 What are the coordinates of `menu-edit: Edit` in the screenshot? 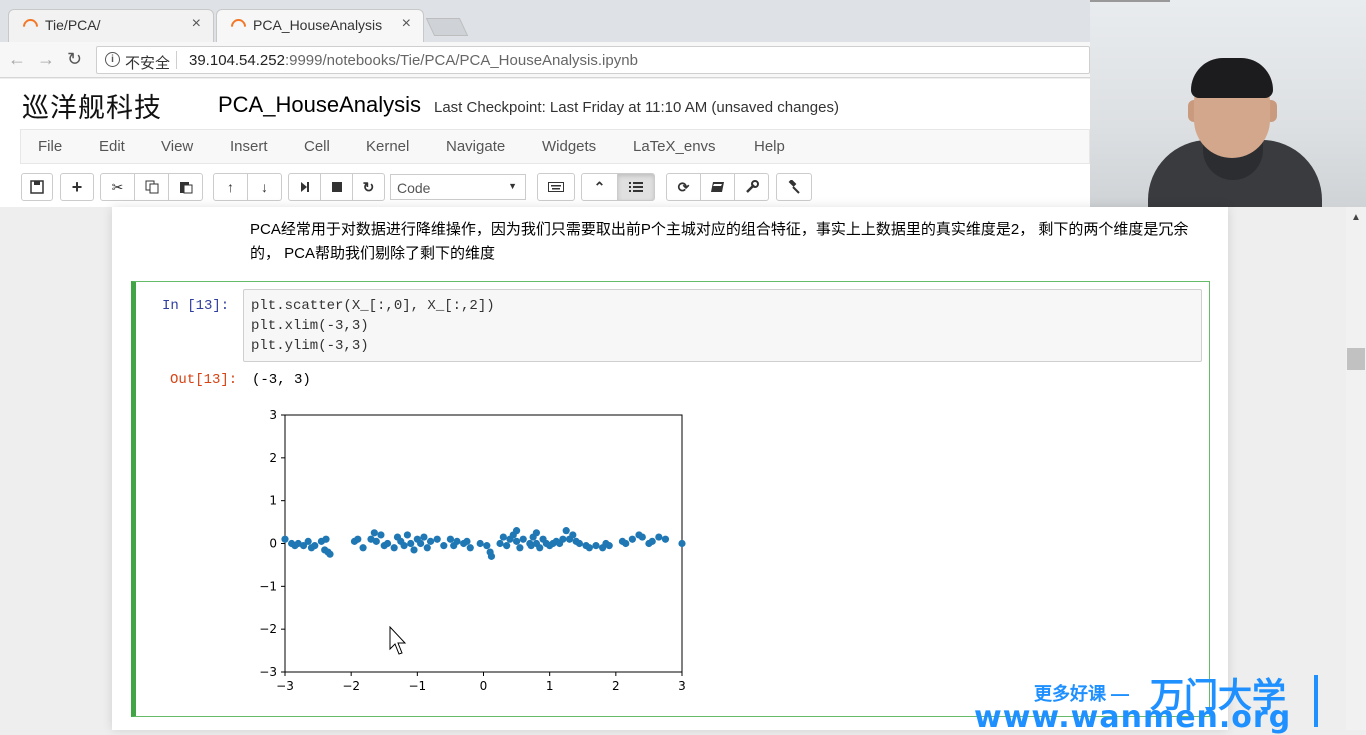 It's located at (112, 146).